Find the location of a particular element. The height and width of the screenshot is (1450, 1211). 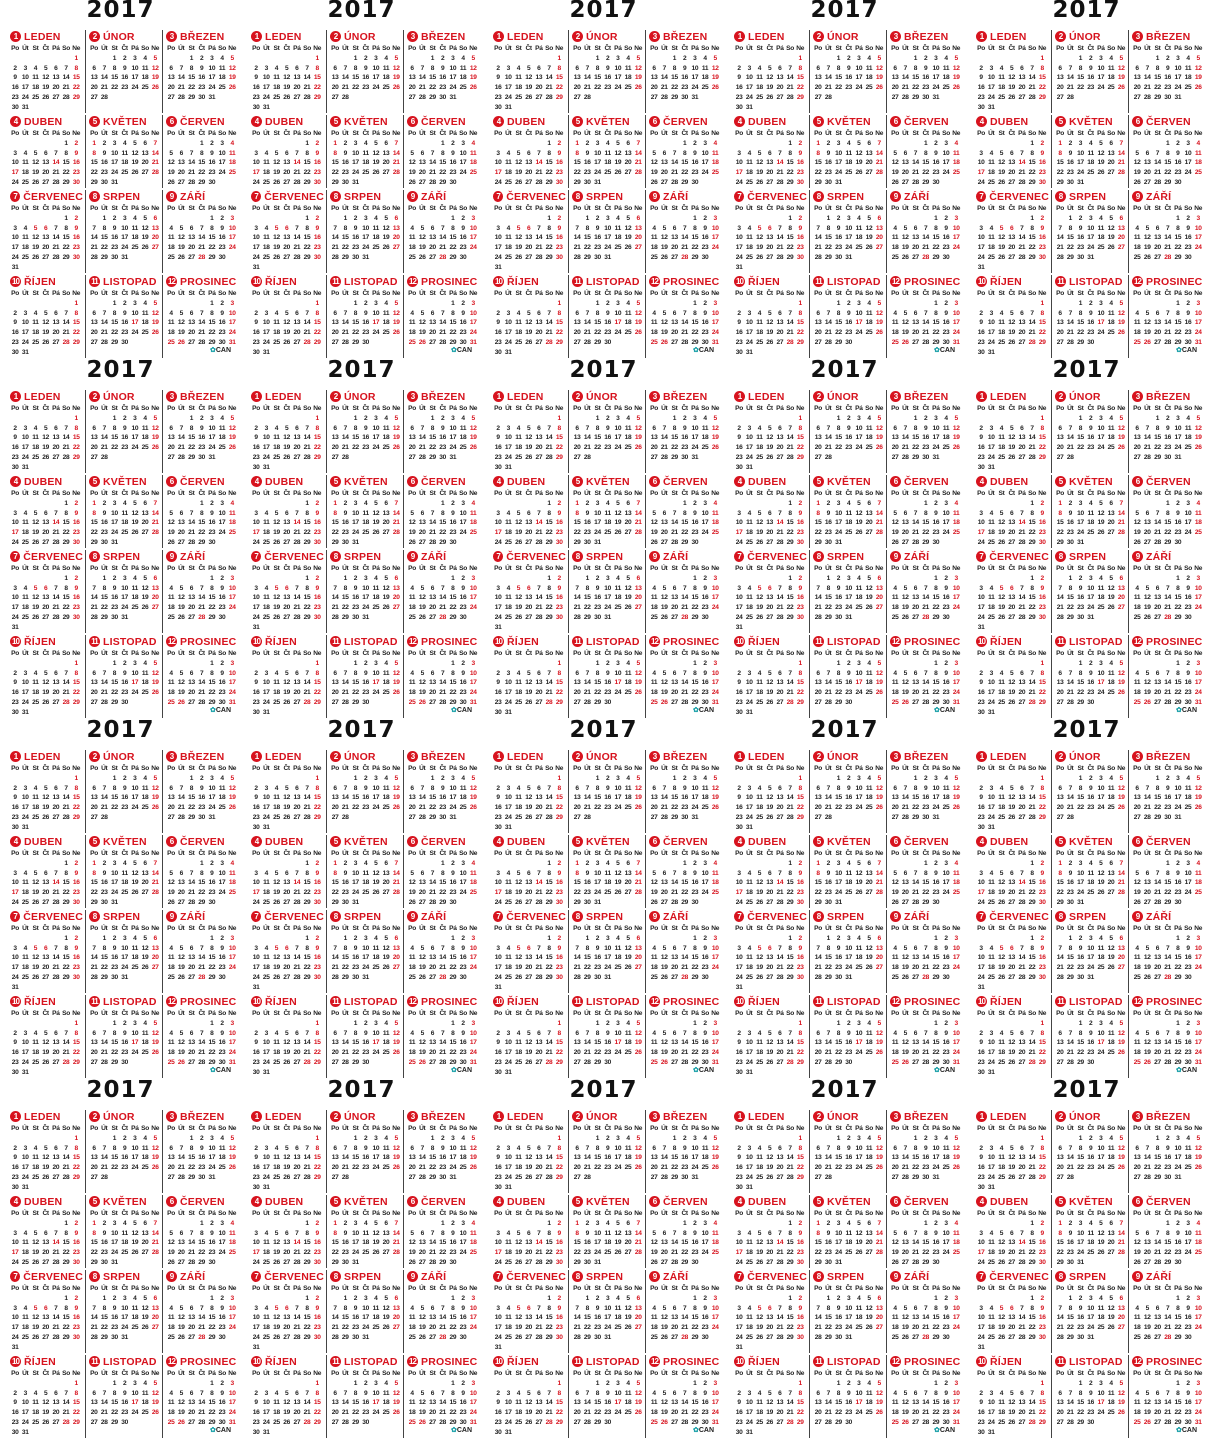

month-name: BŘEZEN is located at coordinates (926, 396).